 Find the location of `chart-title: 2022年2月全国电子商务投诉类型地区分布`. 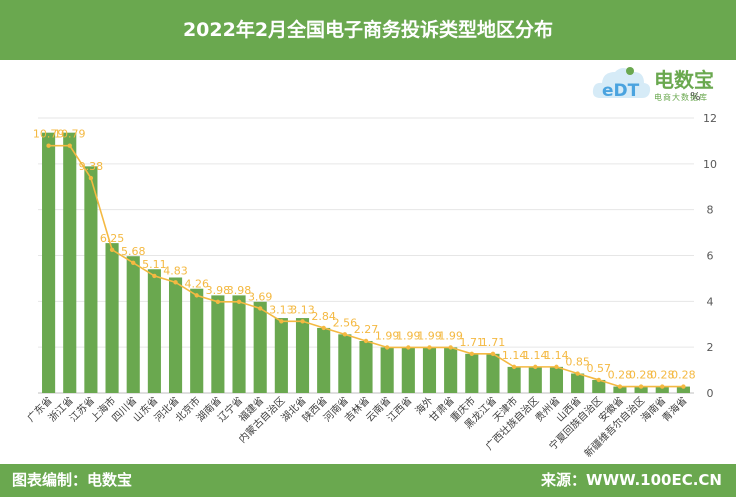

chart-title: 2022年2月全国电子商务投诉类型地区分布 is located at coordinates (368, 30).